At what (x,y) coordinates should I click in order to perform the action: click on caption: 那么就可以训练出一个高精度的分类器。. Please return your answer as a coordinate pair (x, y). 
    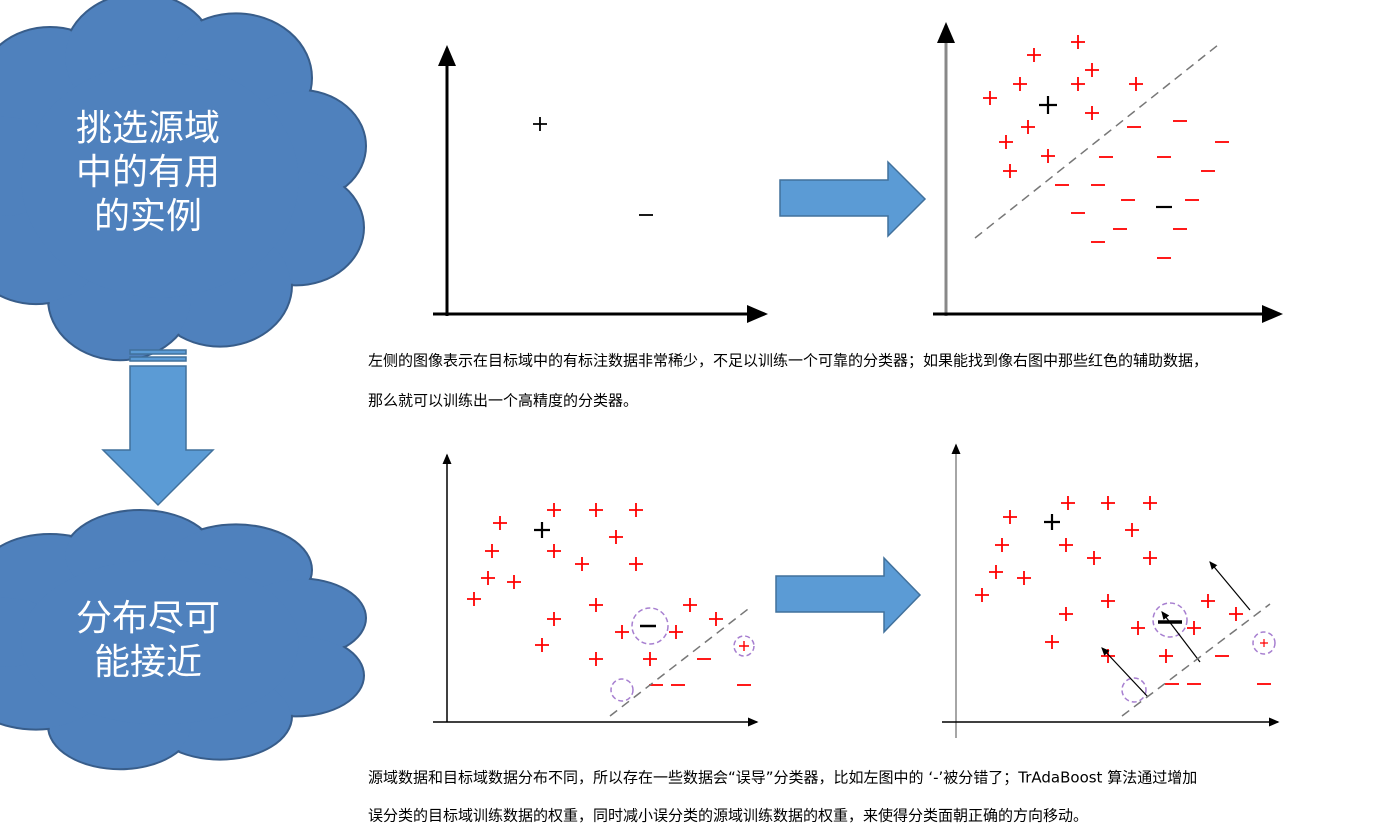
    Looking at the image, I should click on (503, 401).